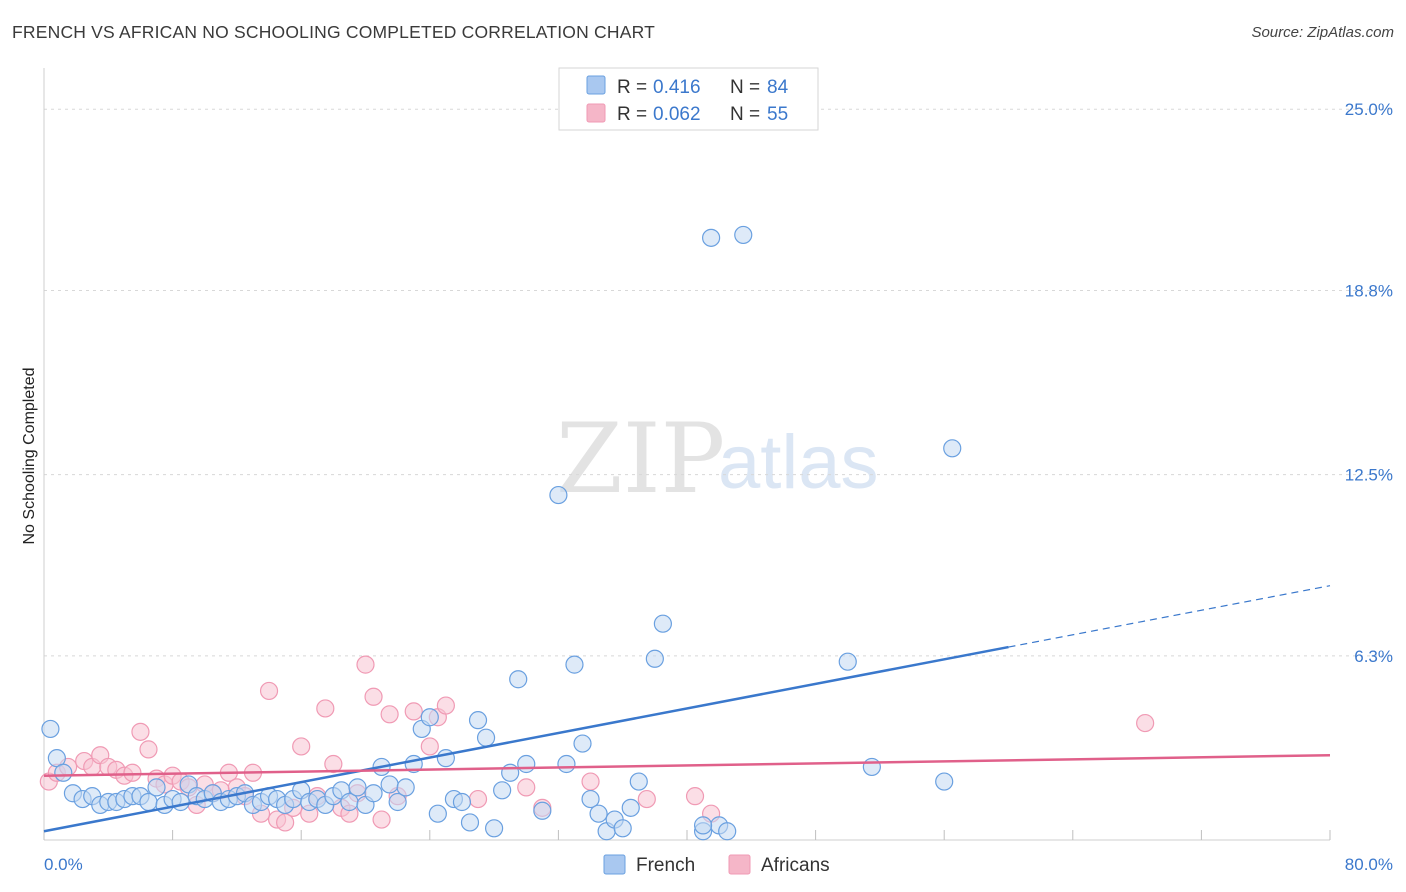  What do you see at coordinates (677, 114) in the screenshot?
I see `legend-r-africans: 0.062` at bounding box center [677, 114].